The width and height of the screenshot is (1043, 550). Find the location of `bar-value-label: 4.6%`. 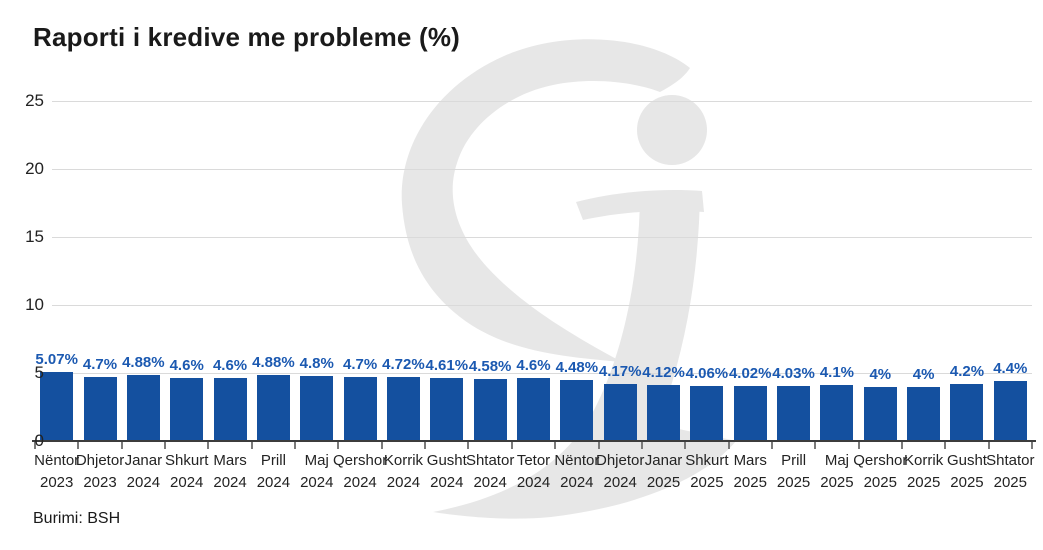

bar-value-label: 4.6% is located at coordinates (230, 365).